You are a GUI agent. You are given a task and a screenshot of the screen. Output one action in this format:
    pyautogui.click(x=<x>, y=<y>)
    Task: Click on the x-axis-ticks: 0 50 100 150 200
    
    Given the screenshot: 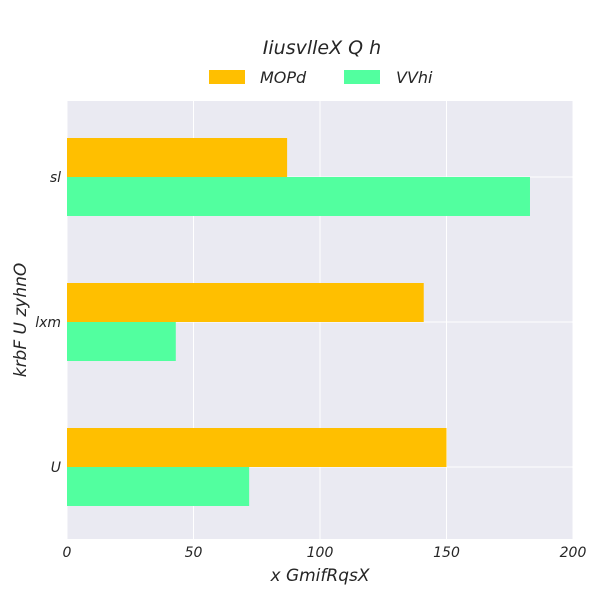 What is the action you would take?
    pyautogui.click(x=325, y=553)
    